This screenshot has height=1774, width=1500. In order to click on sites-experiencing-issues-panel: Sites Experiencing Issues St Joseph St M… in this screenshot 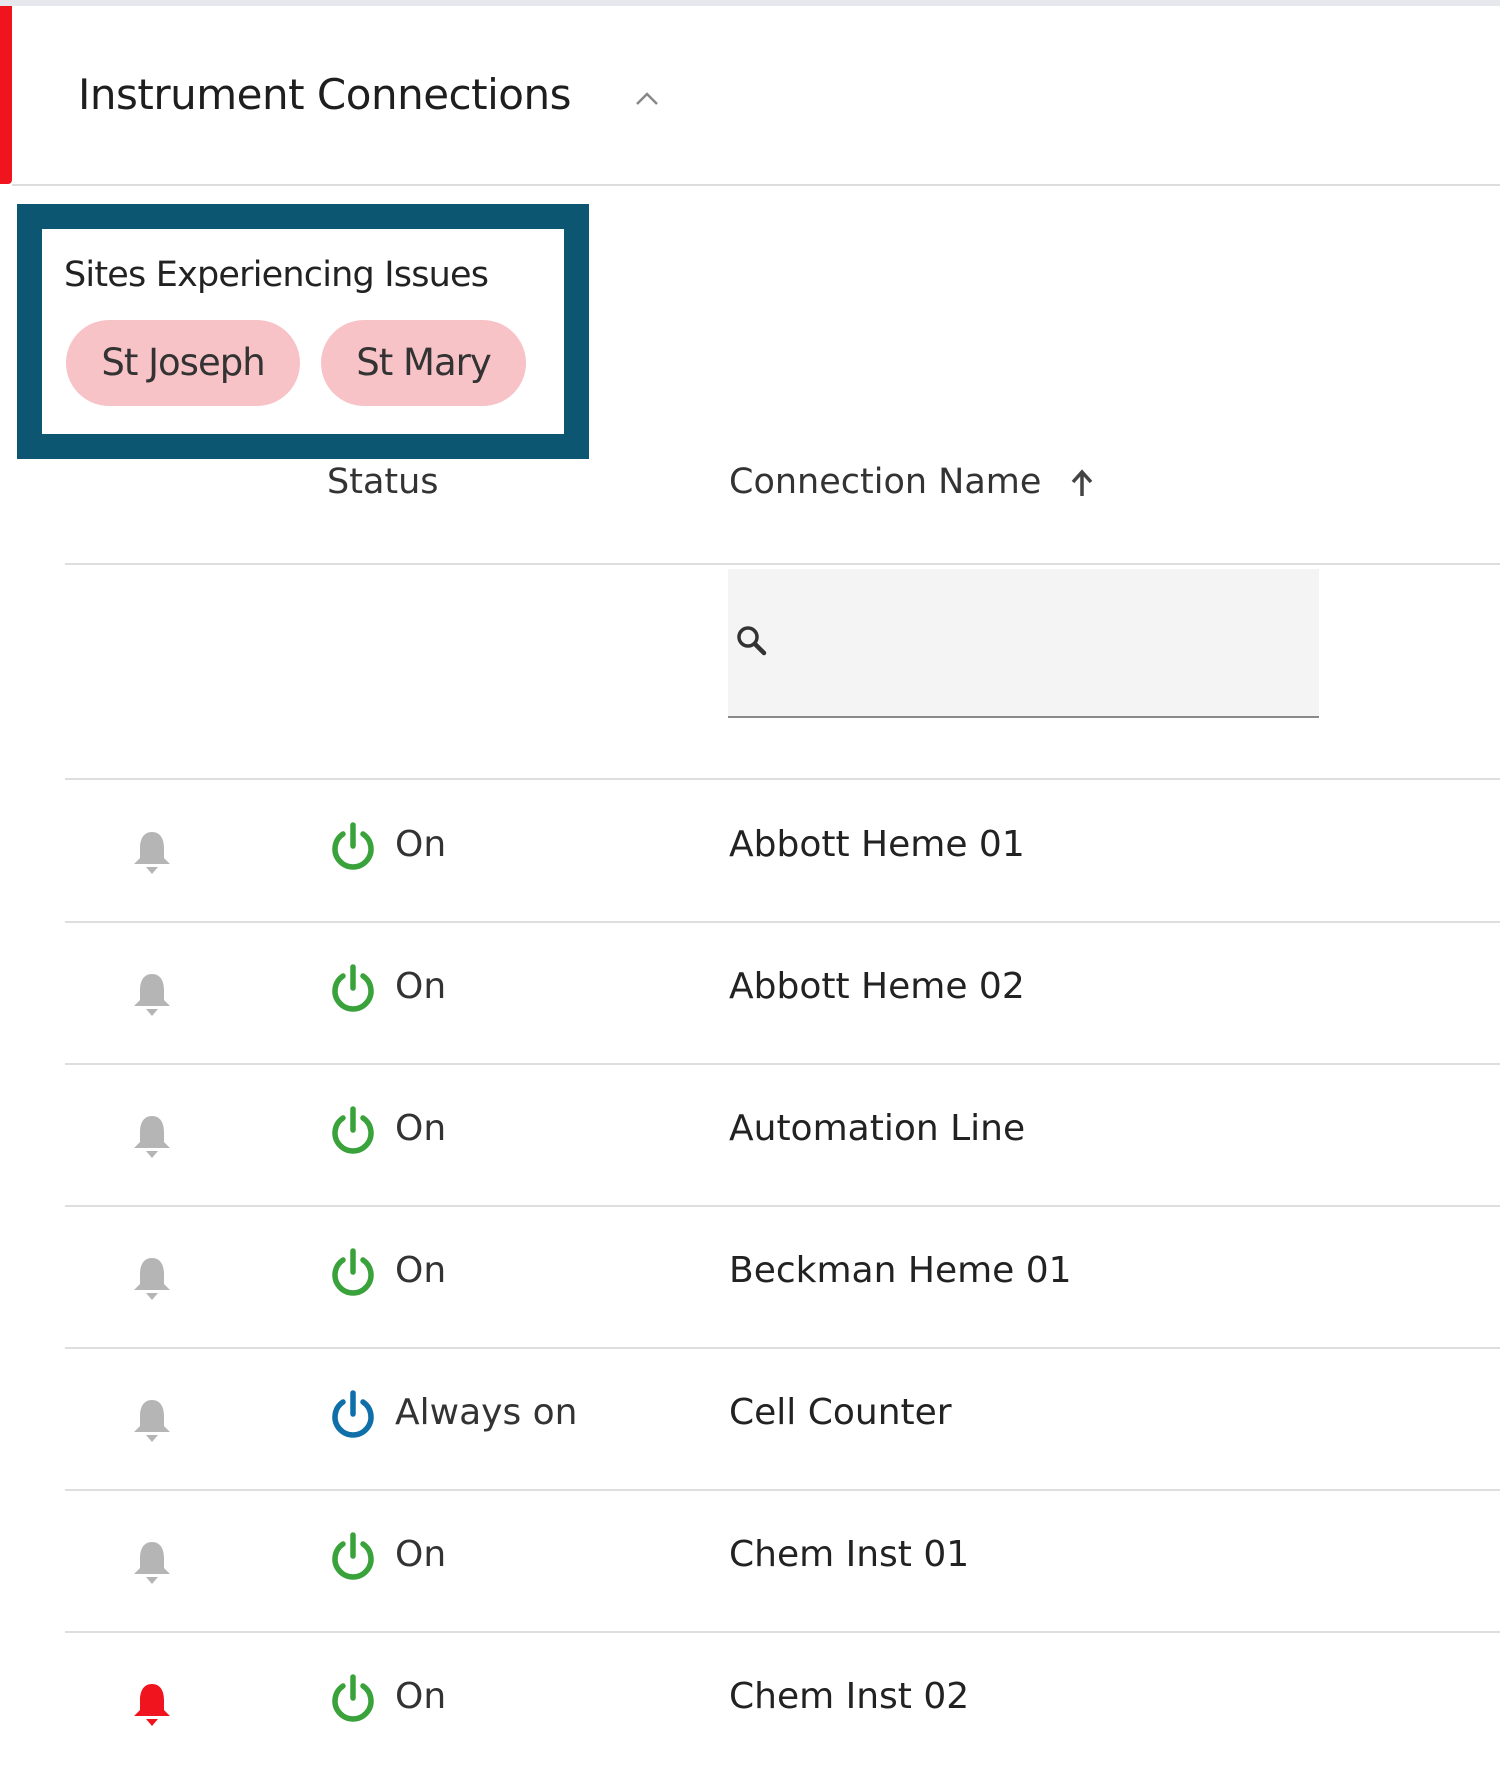, I will do `click(303, 331)`.